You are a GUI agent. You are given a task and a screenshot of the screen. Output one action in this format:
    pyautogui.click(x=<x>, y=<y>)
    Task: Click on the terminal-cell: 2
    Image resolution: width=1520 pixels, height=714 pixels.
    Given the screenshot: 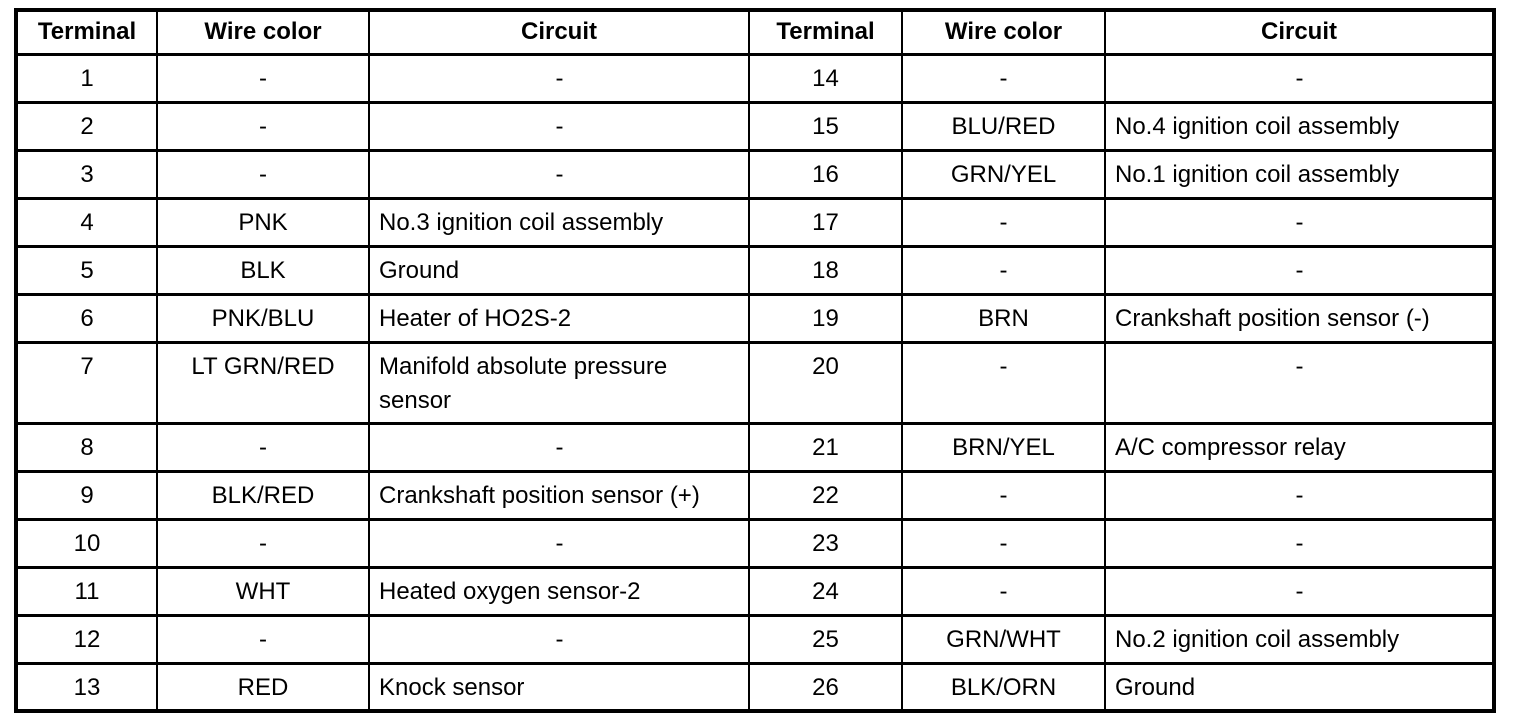 What is the action you would take?
    pyautogui.click(x=86, y=126)
    